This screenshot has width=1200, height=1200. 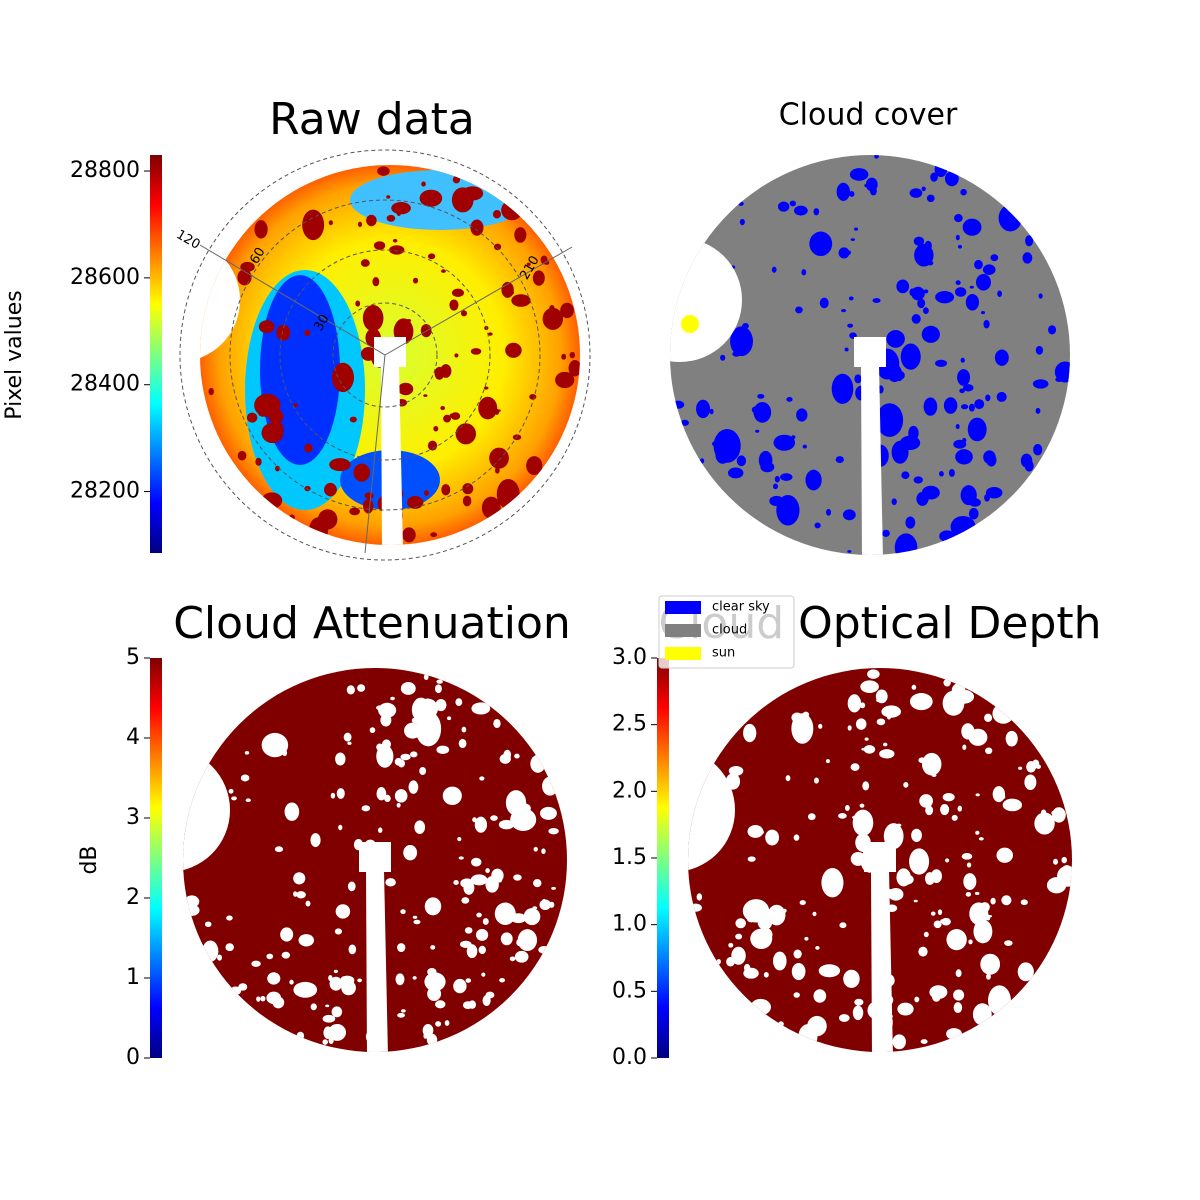 I want to click on wedge-mask, so click(x=392, y=455).